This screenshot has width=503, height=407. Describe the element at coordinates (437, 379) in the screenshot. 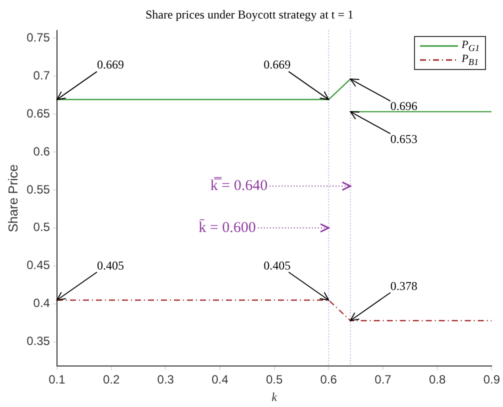

I see `x-tick-label: 0.8` at that location.